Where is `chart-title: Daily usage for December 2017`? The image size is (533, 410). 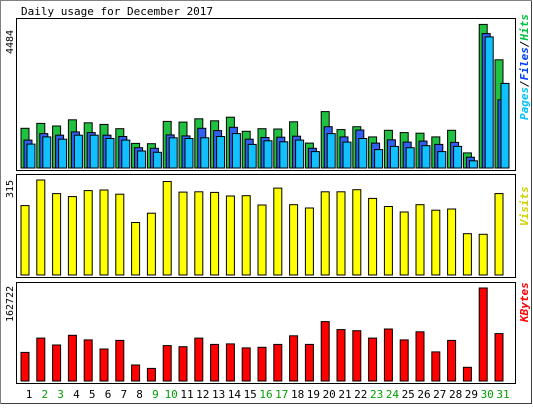
chart-title: Daily usage for December 2017 is located at coordinates (117, 11).